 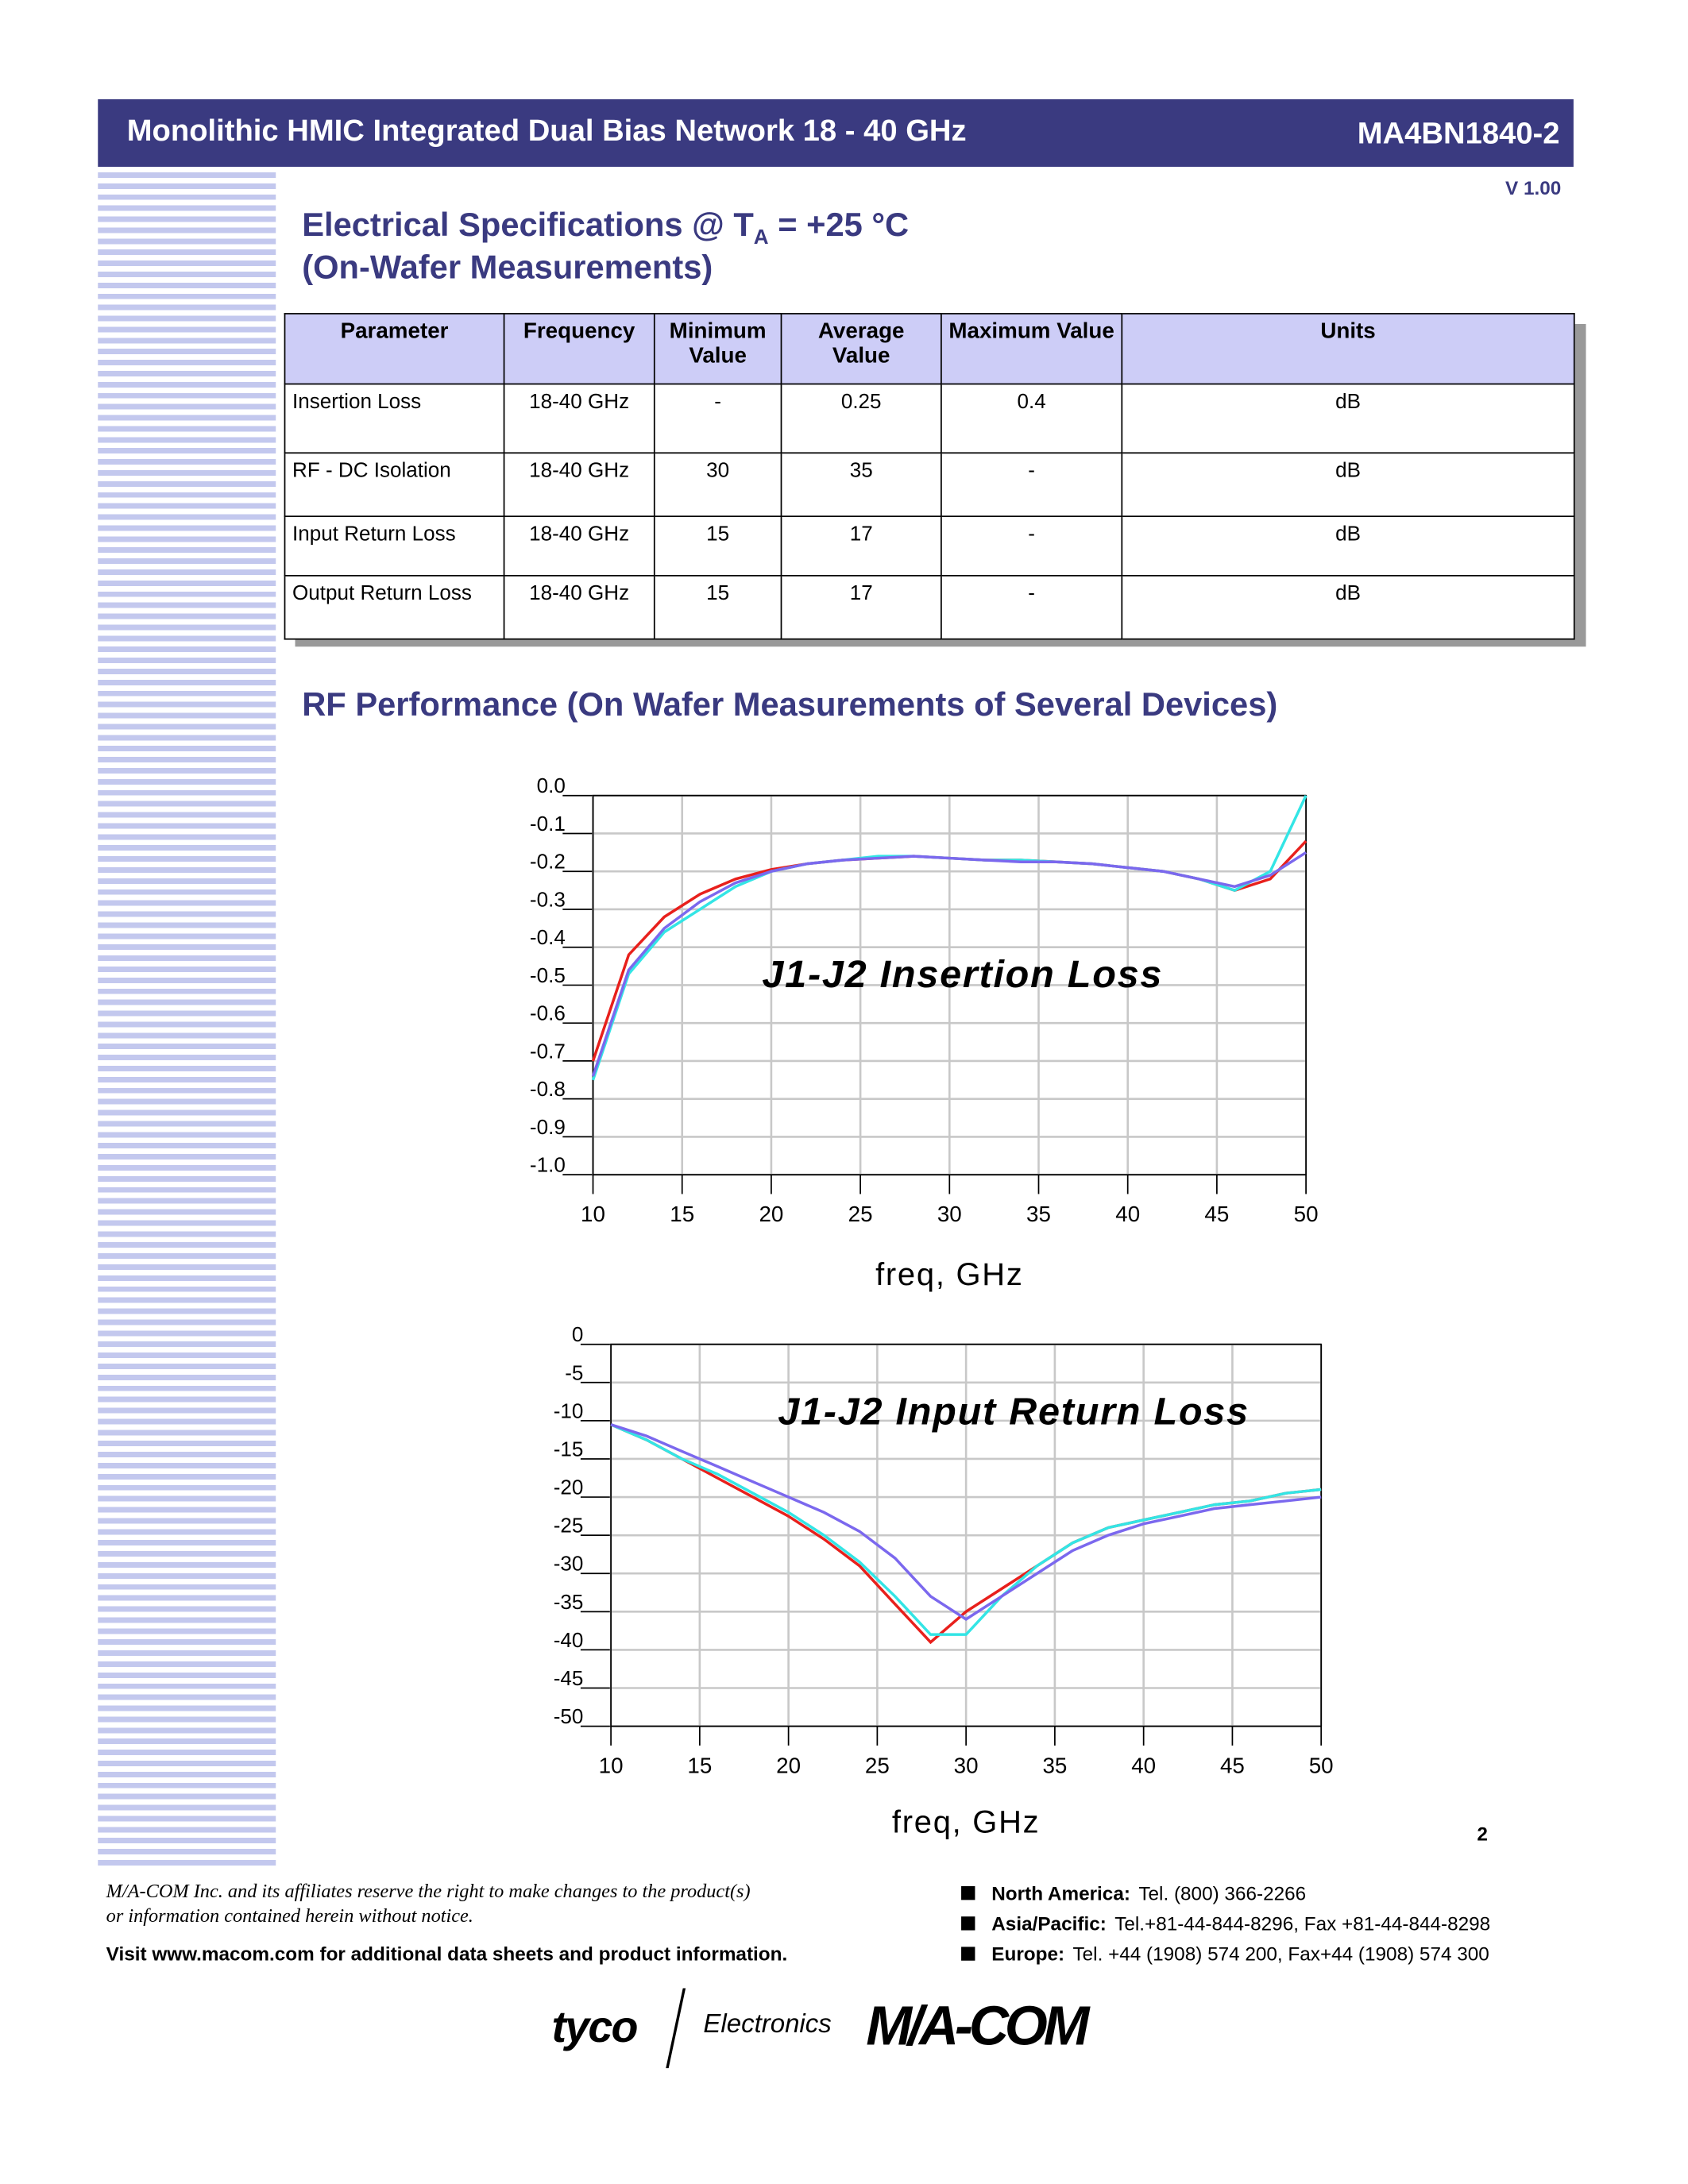 I want to click on logo-electronics: Electronics, so click(x=768, y=2024).